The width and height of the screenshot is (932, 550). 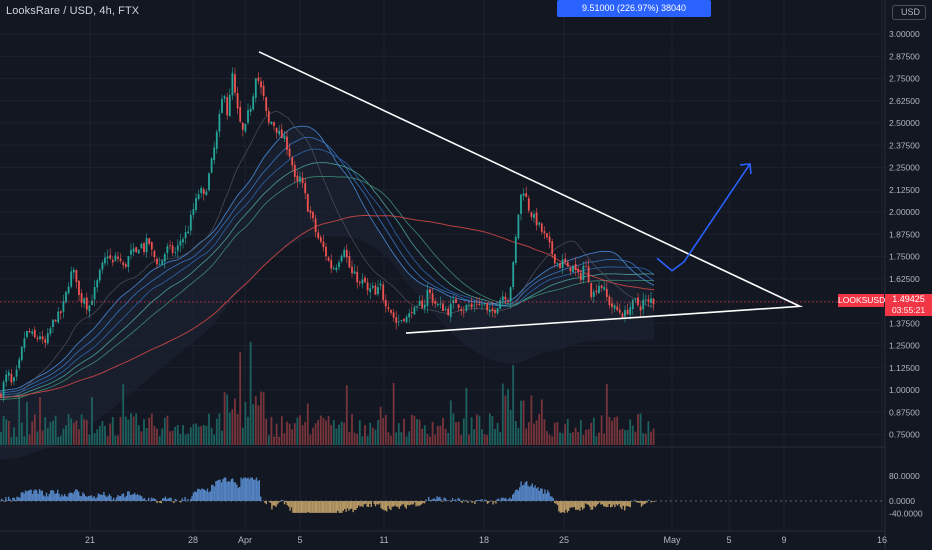 What do you see at coordinates (906, 495) in the screenshot?
I see `oscillator-axis: 80.0000 0.0000 -40.0000` at bounding box center [906, 495].